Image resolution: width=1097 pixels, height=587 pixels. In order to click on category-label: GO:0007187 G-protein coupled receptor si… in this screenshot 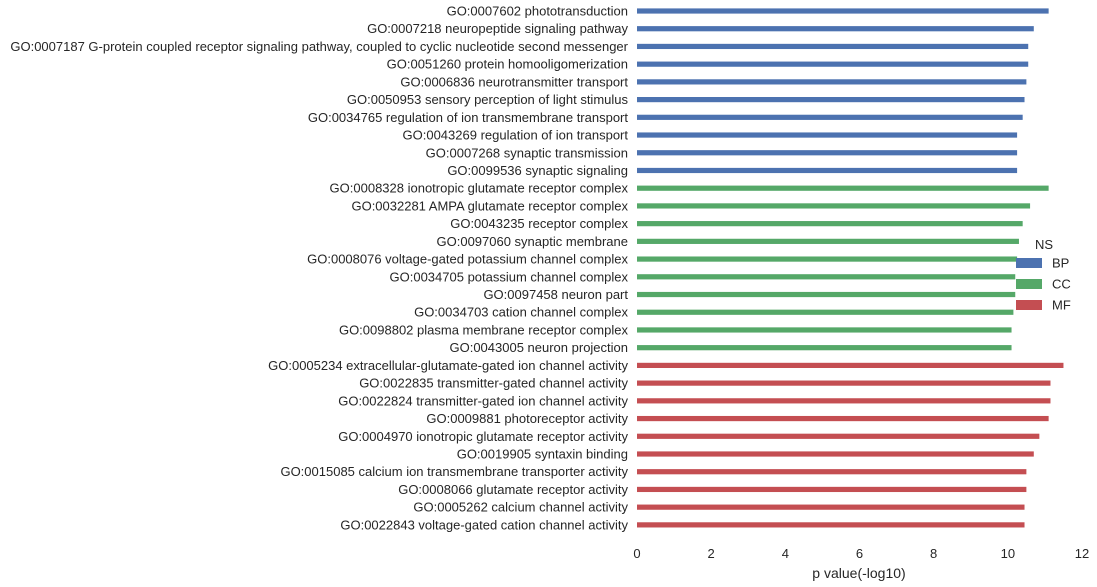, I will do `click(319, 46)`.